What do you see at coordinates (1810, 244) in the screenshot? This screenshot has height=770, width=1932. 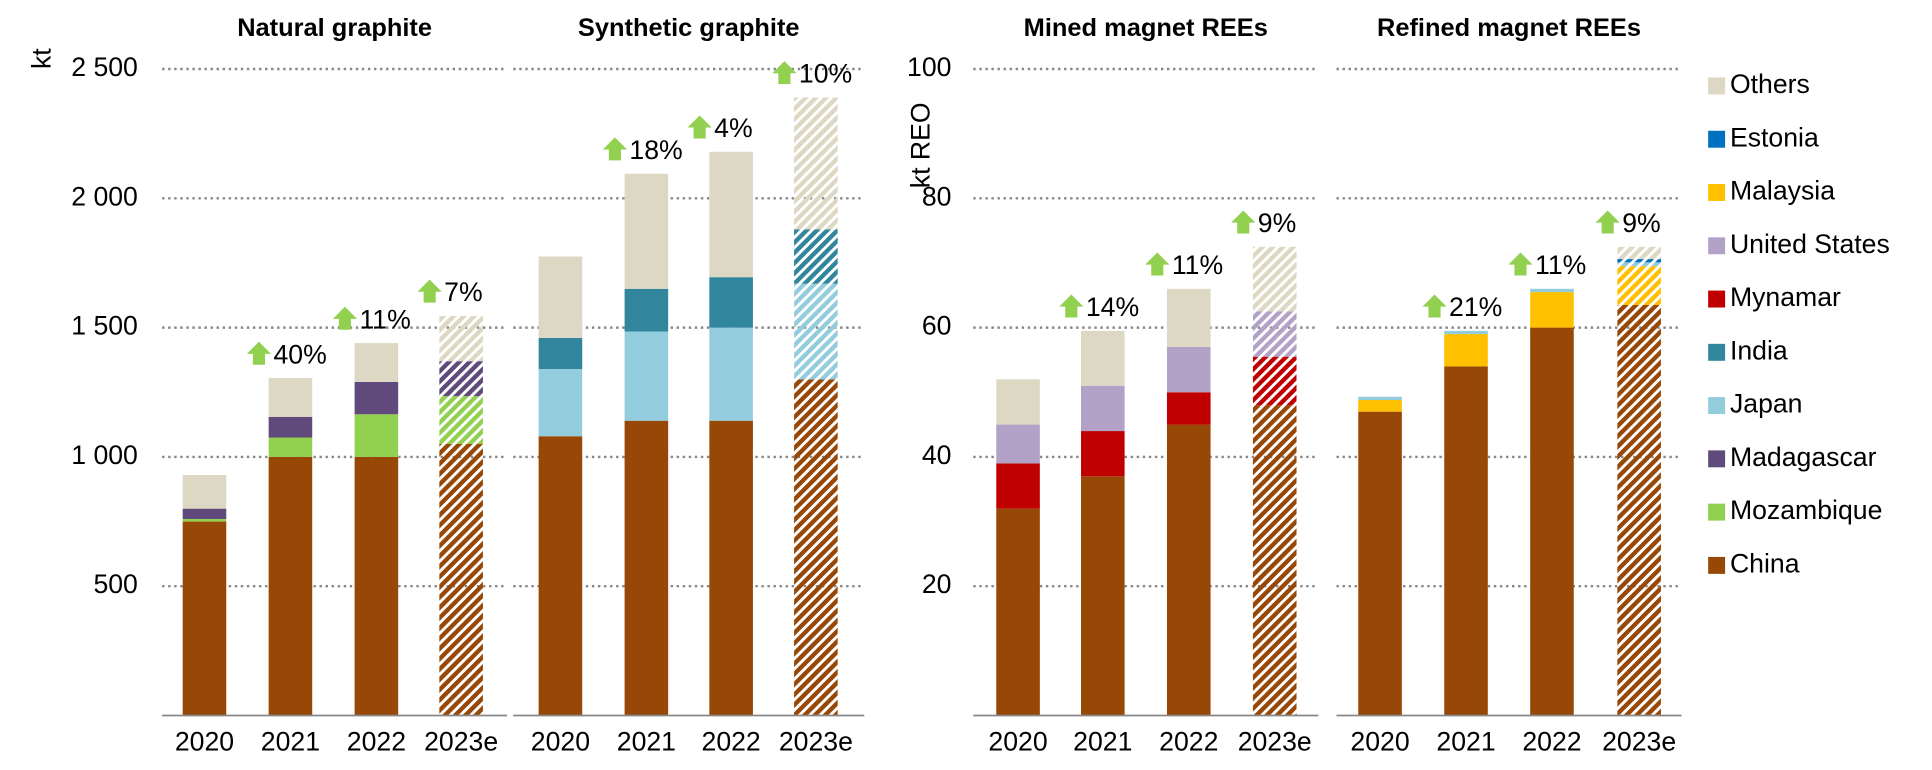 I see `legend-label: United States` at bounding box center [1810, 244].